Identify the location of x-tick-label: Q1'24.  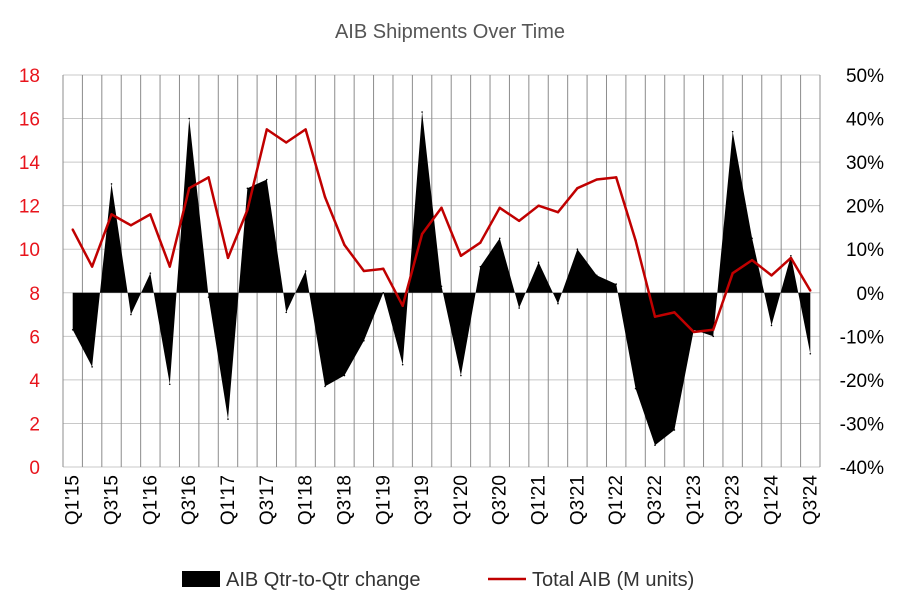
(771, 500).